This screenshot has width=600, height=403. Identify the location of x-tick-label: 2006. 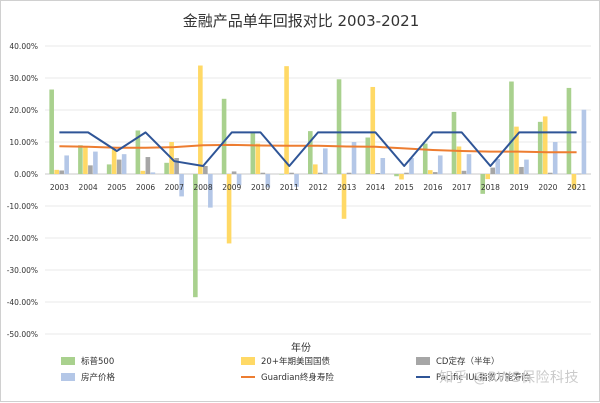
(145, 187).